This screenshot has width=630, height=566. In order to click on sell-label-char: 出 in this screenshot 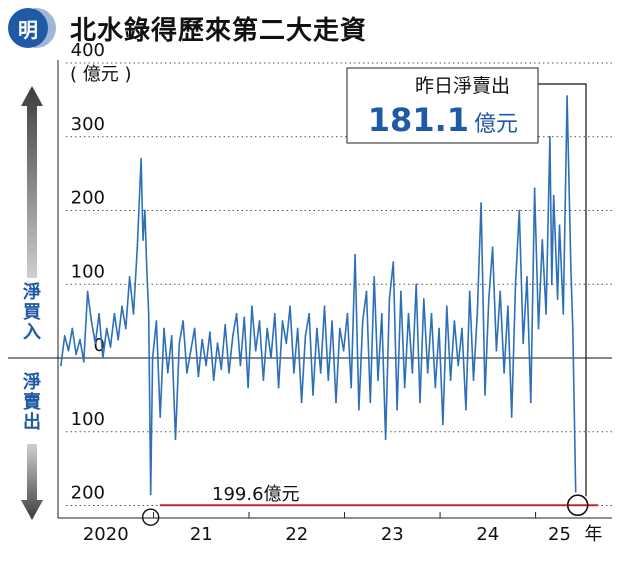, I will do `click(32, 422)`.